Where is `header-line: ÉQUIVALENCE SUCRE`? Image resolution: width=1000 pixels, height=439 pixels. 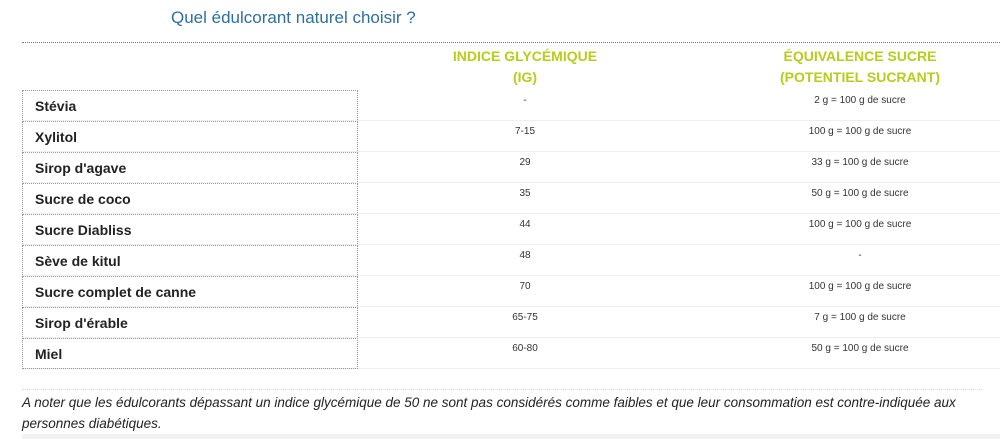
header-line: ÉQUIVALENCE SUCRE is located at coordinates (860, 56).